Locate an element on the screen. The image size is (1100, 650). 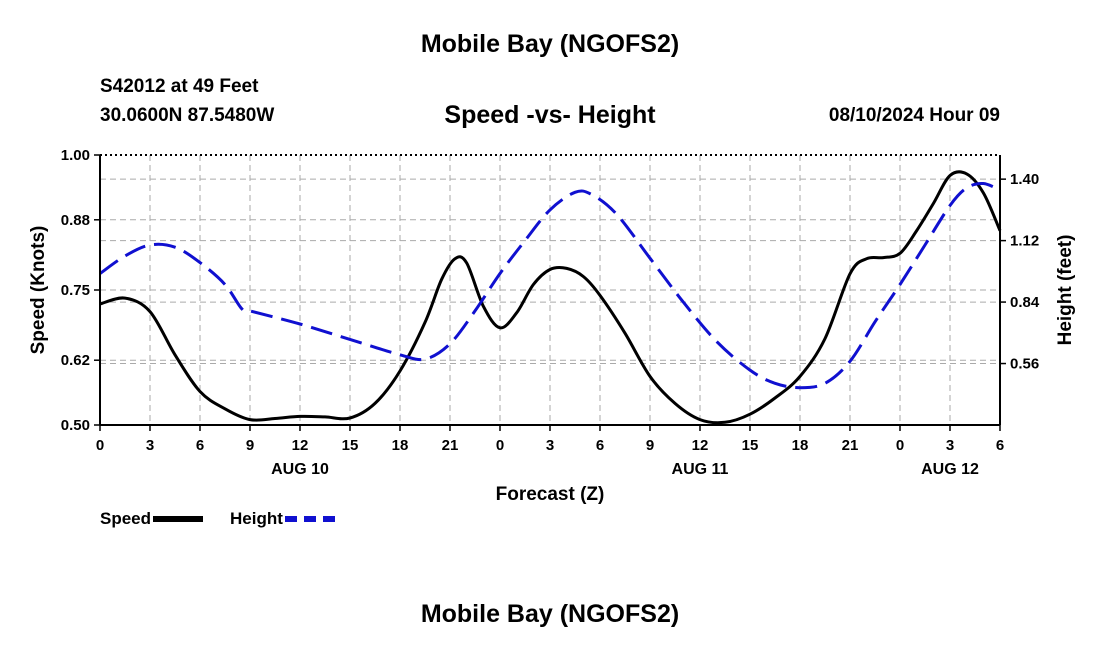
chart-subtitle: Speed -vs- Height is located at coordinates (550, 115).